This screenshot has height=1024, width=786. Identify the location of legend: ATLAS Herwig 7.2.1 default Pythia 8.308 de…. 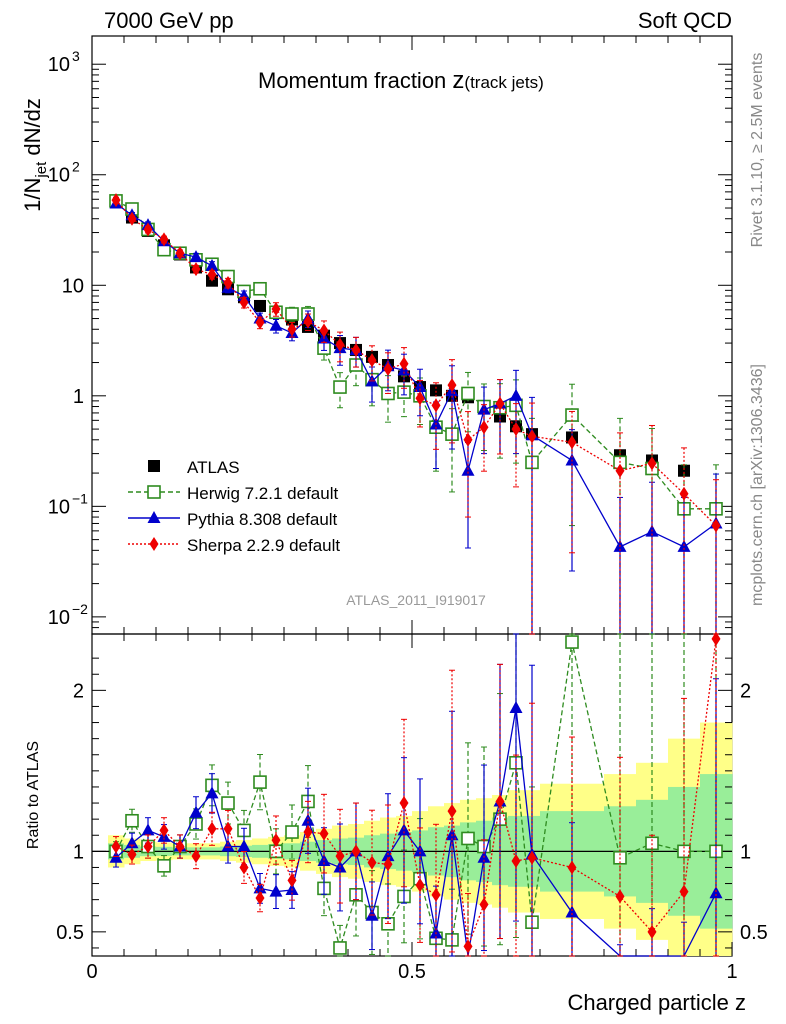
(234, 506).